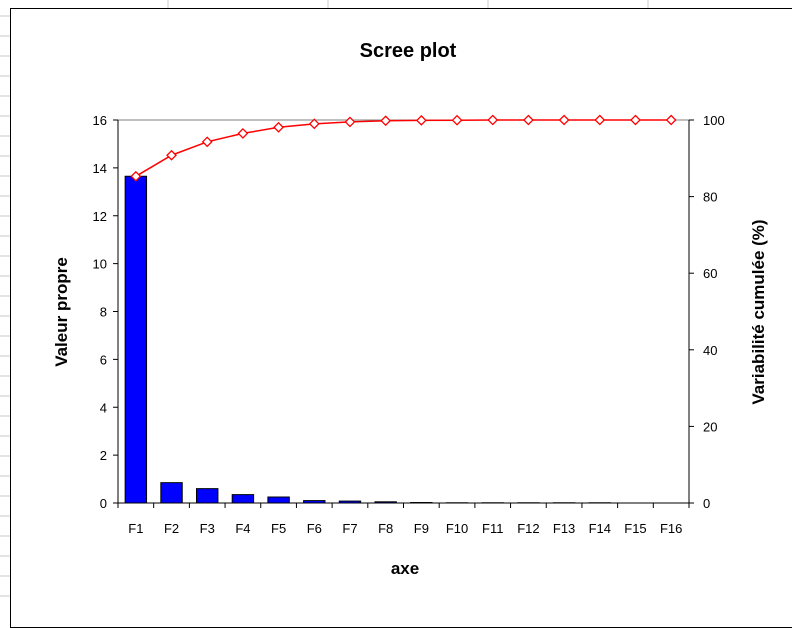  I want to click on bar-F3, so click(207, 496).